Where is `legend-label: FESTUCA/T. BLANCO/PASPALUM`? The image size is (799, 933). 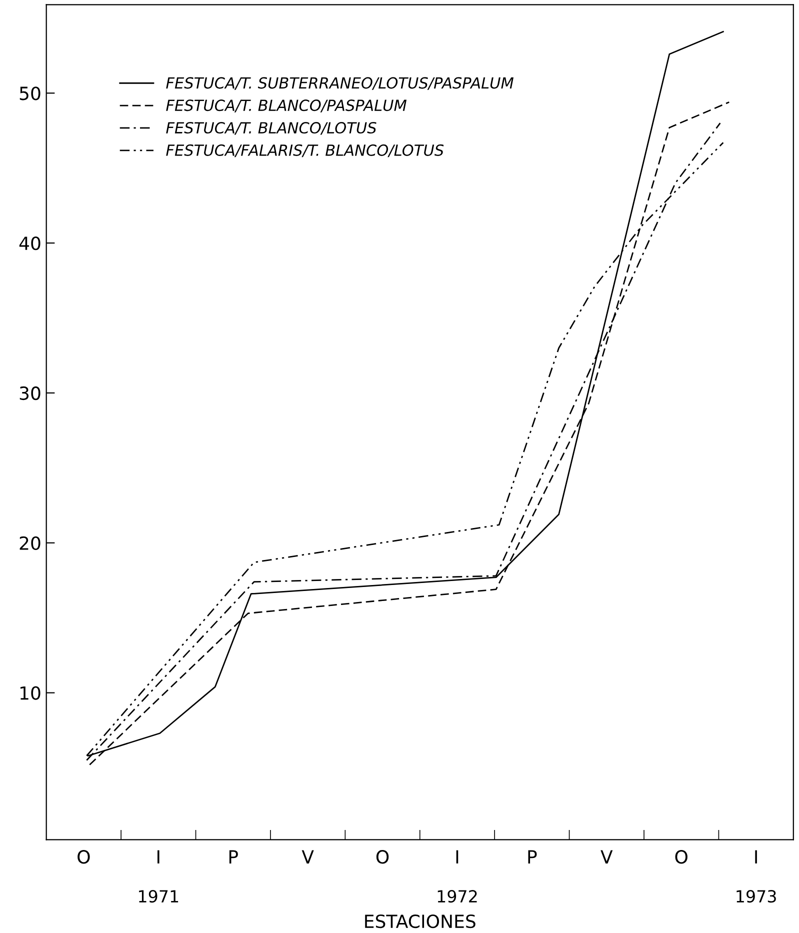
legend-label: FESTUCA/T. BLANCO/PASPALUM is located at coordinates (286, 106).